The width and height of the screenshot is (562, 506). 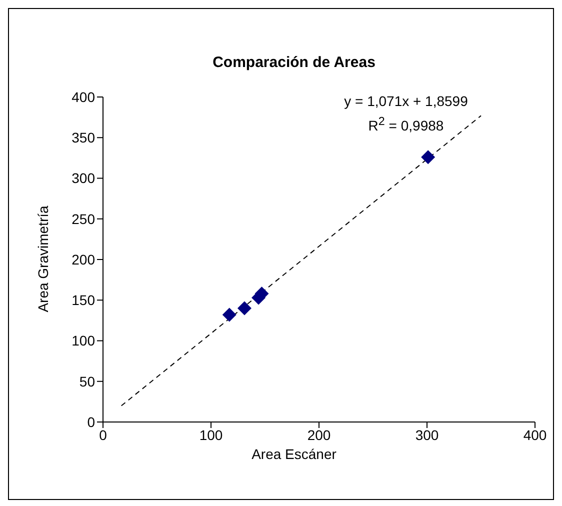 What do you see at coordinates (294, 454) in the screenshot?
I see `x-axis-title: Area Escáner` at bounding box center [294, 454].